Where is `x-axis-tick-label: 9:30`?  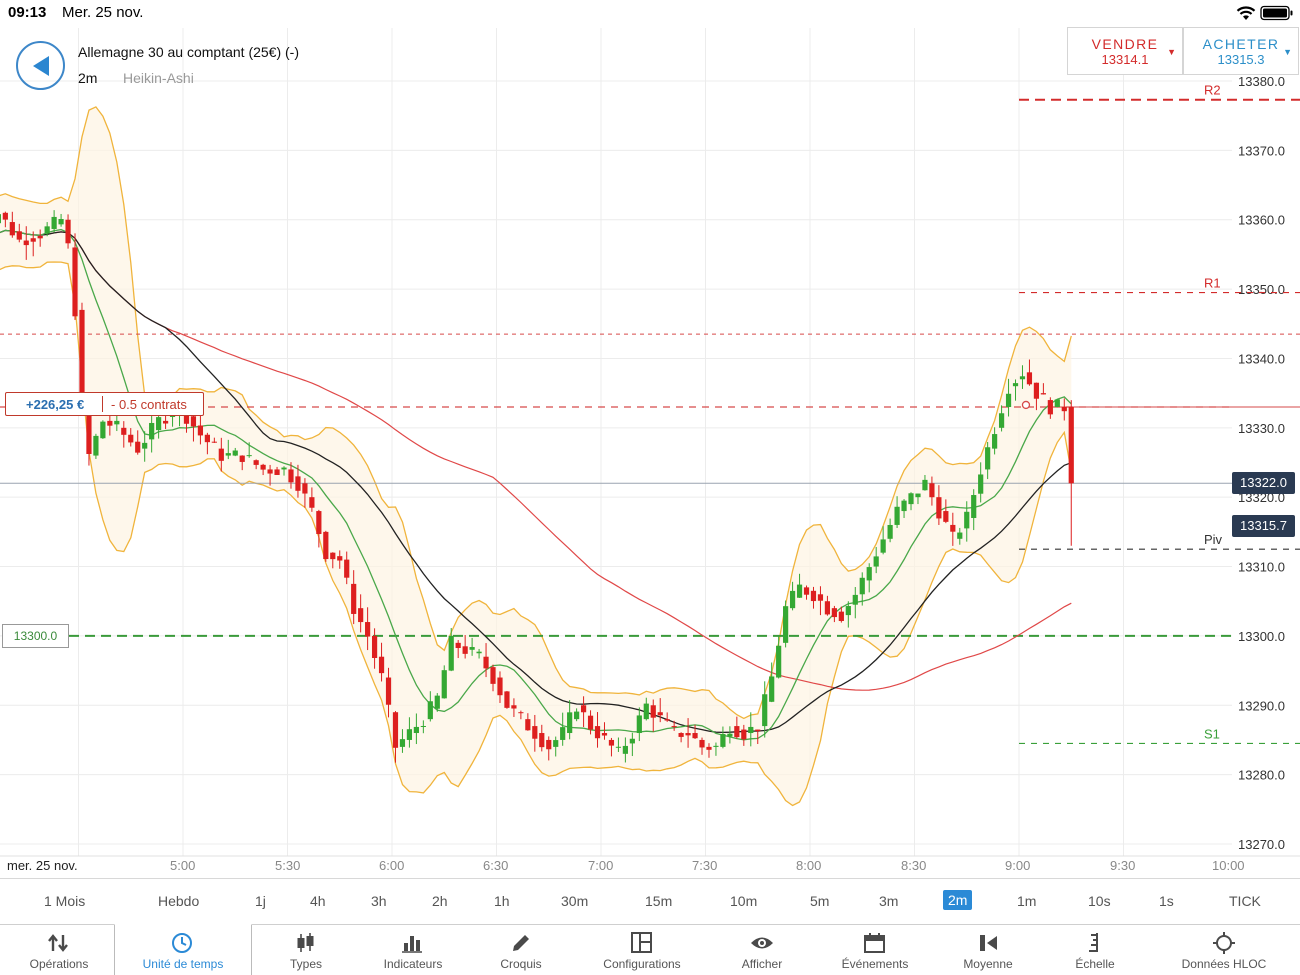 x-axis-tick-label: 9:30 is located at coordinates (1122, 865).